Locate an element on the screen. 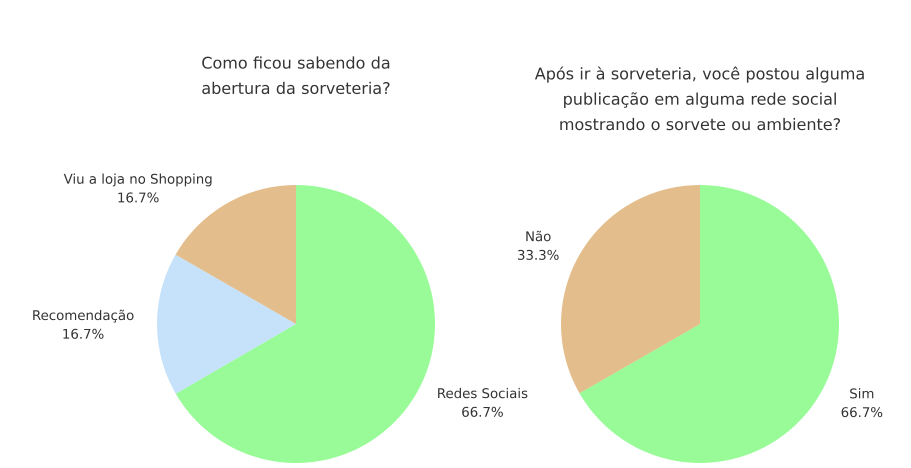  slice-label: Não is located at coordinates (538, 236).